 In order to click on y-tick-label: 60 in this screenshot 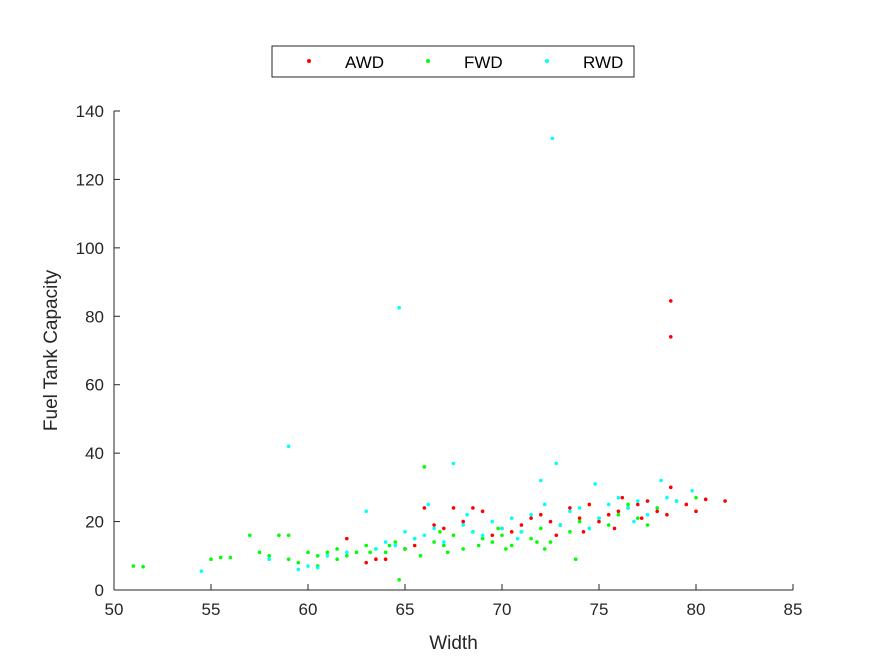, I will do `click(94, 385)`.